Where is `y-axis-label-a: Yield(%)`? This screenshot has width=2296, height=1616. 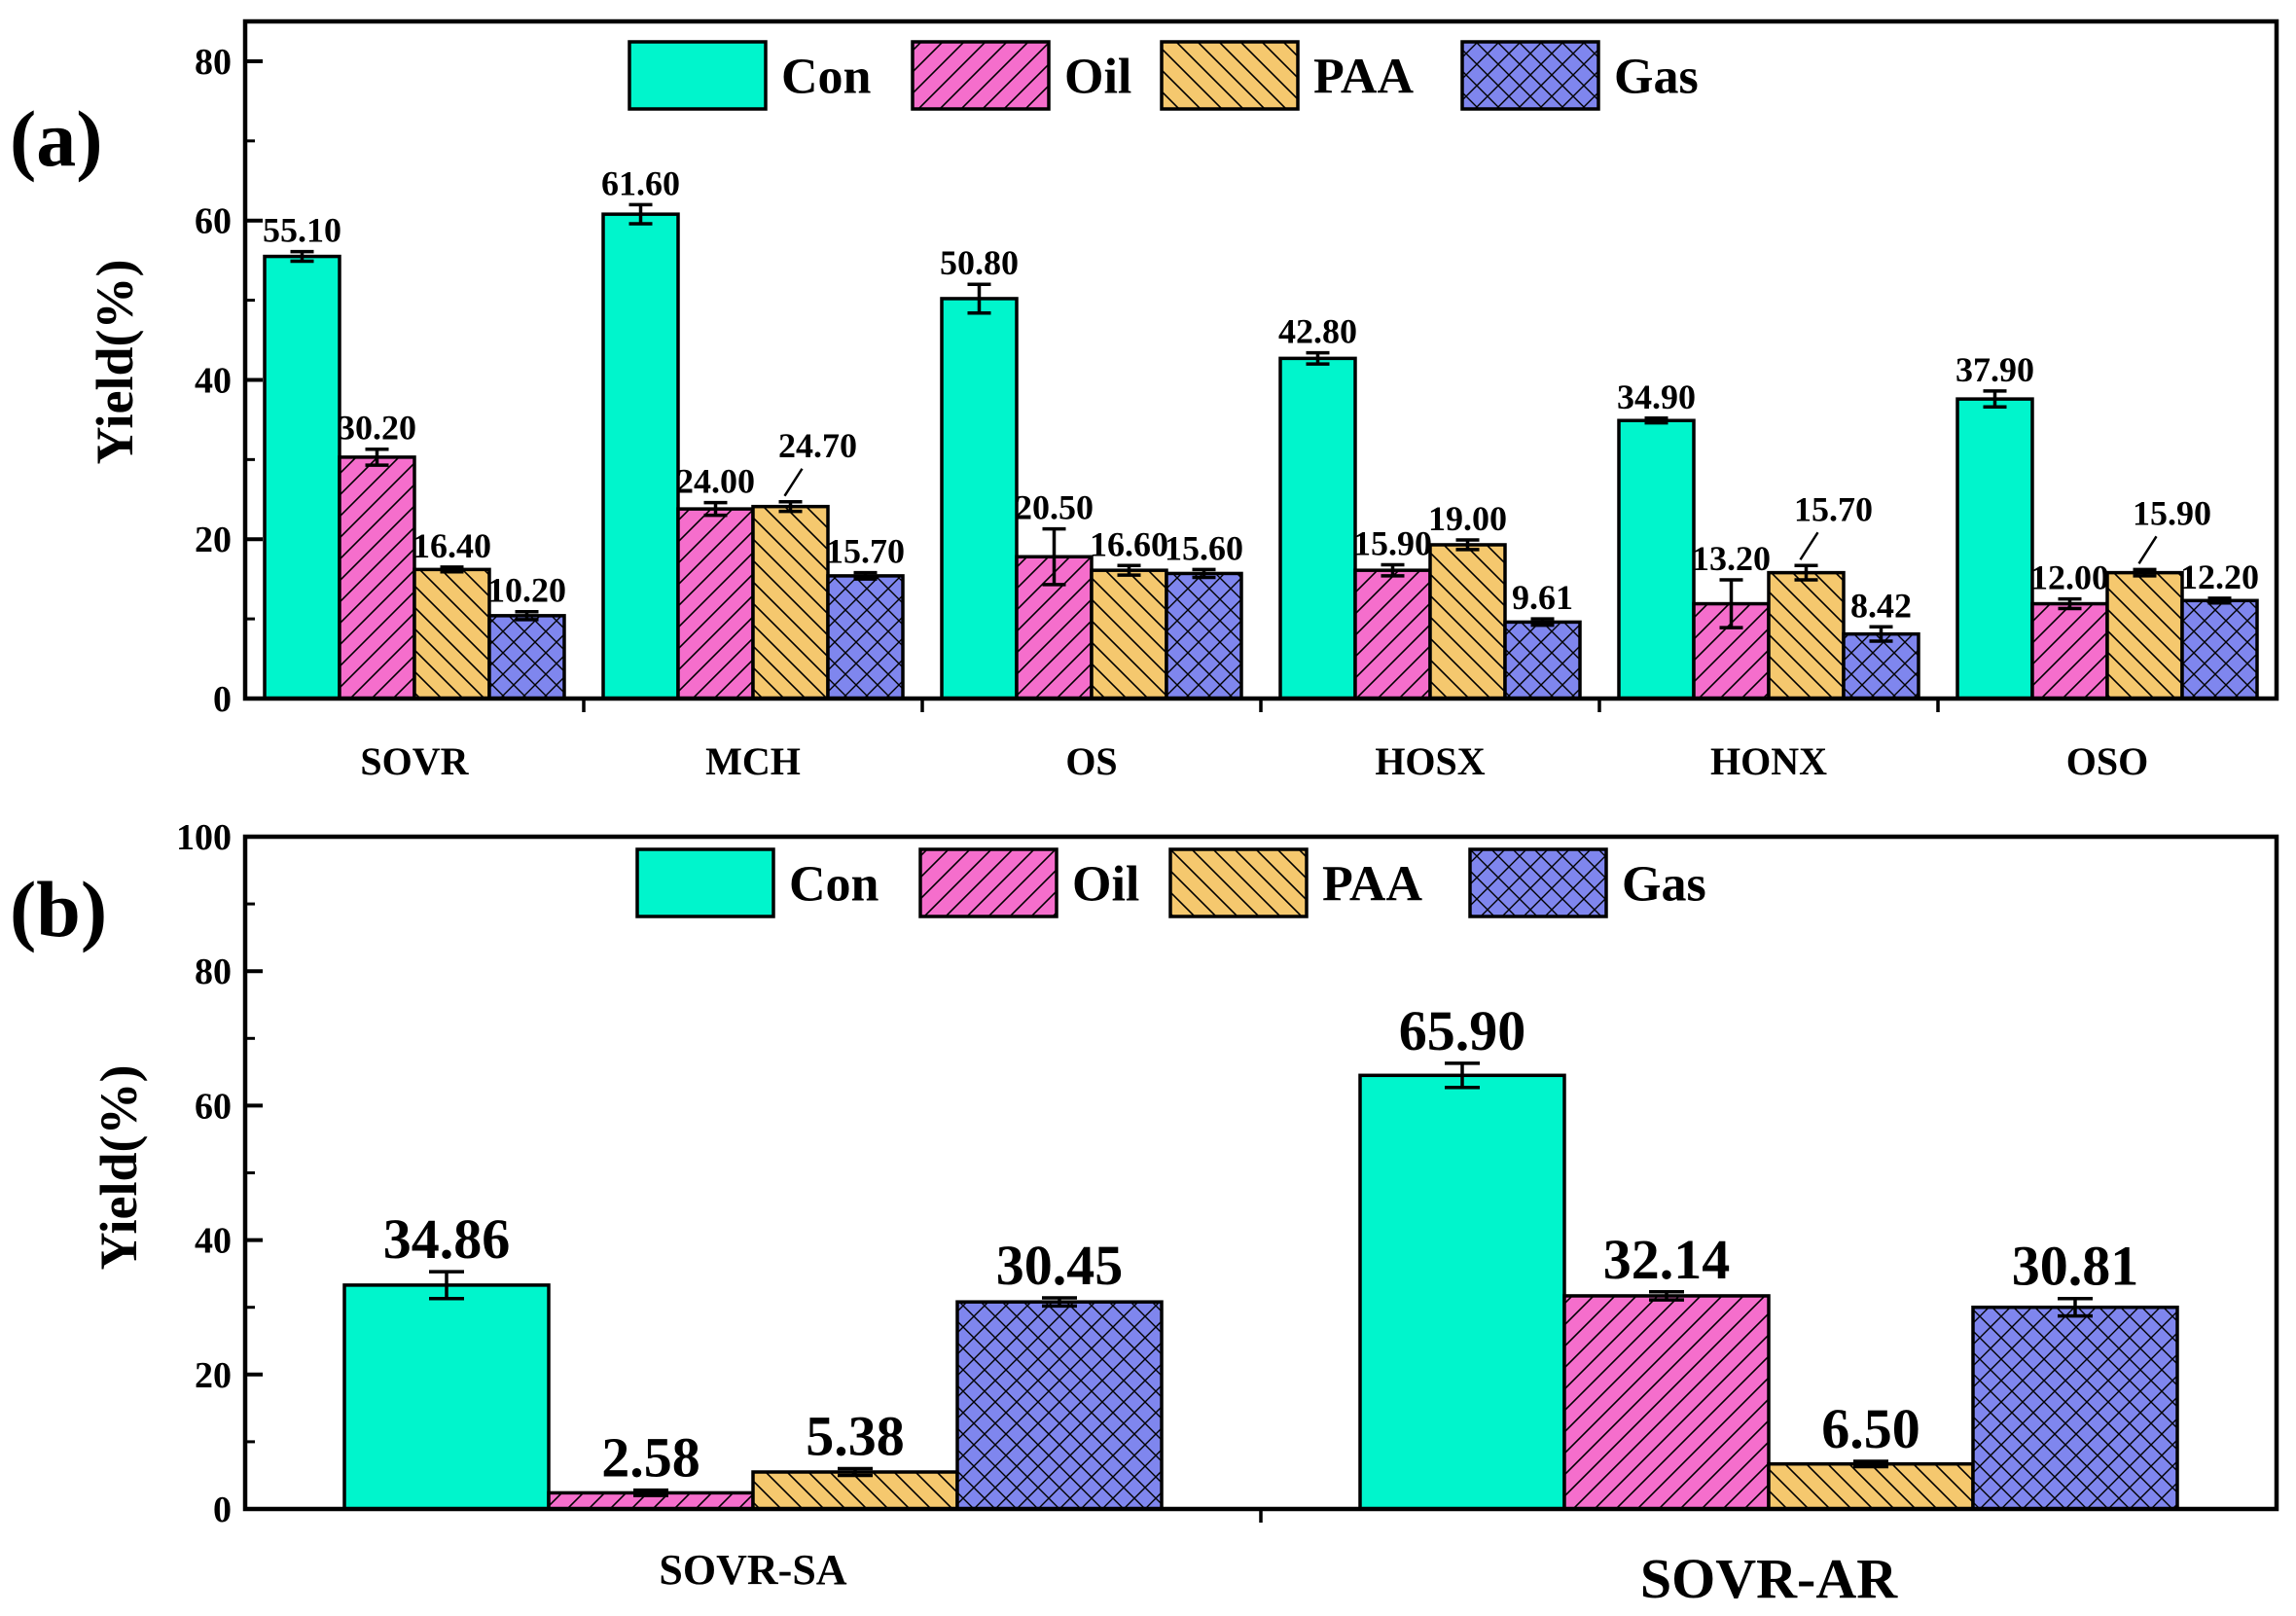 y-axis-label-a: Yield(%) is located at coordinates (115, 362).